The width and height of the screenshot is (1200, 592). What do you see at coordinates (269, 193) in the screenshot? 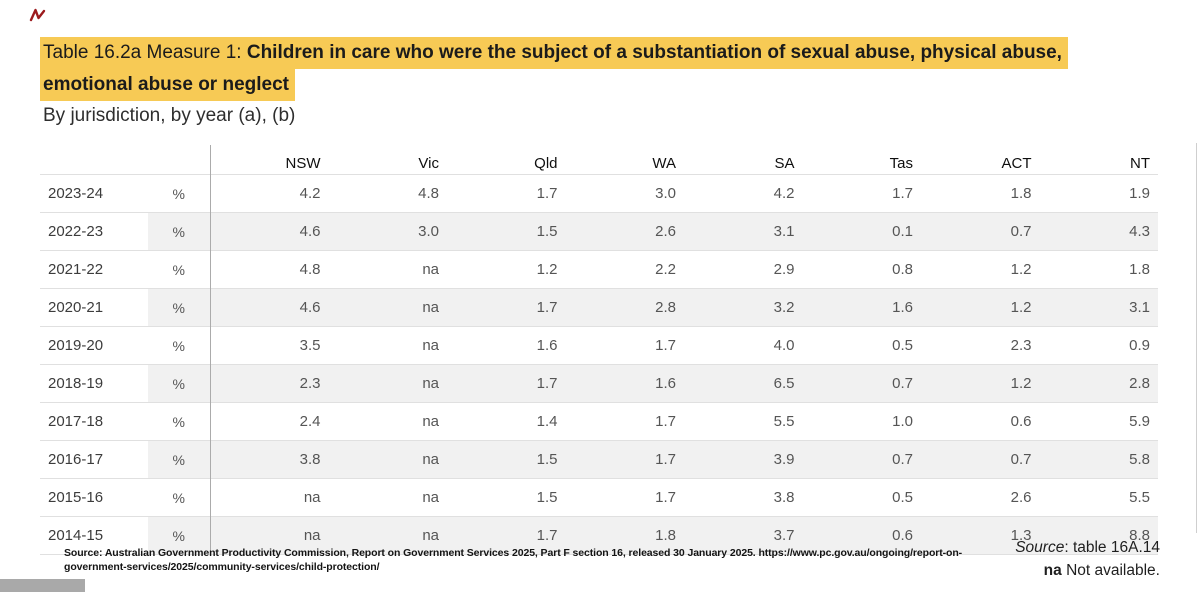
I see `value-cell-nsw: 4.2` at bounding box center [269, 193].